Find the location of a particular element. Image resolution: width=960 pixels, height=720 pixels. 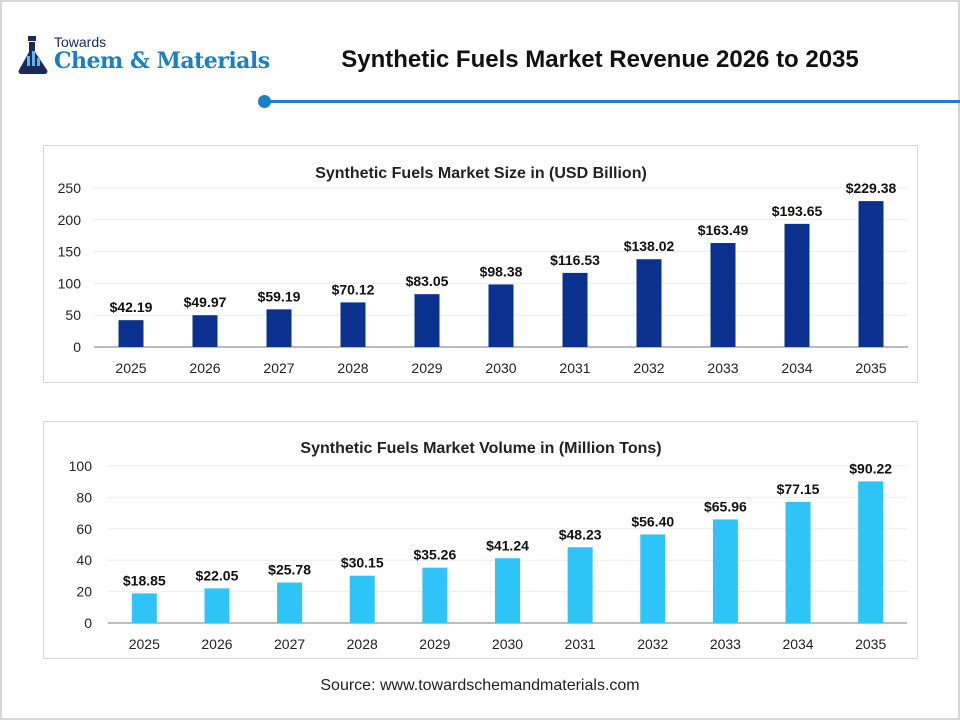

logo-main-text: Chem & Materials is located at coordinates (162, 61).